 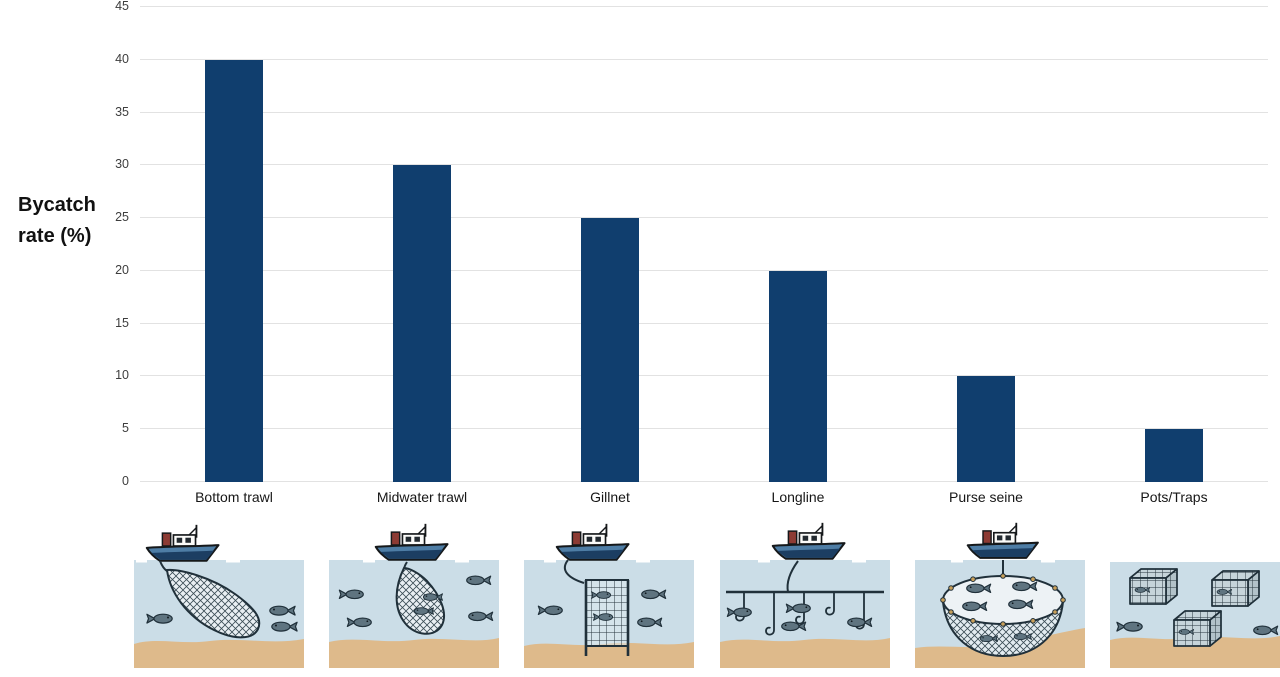 I want to click on y-axis-title: Bycatch rate (%), so click(x=57, y=221).